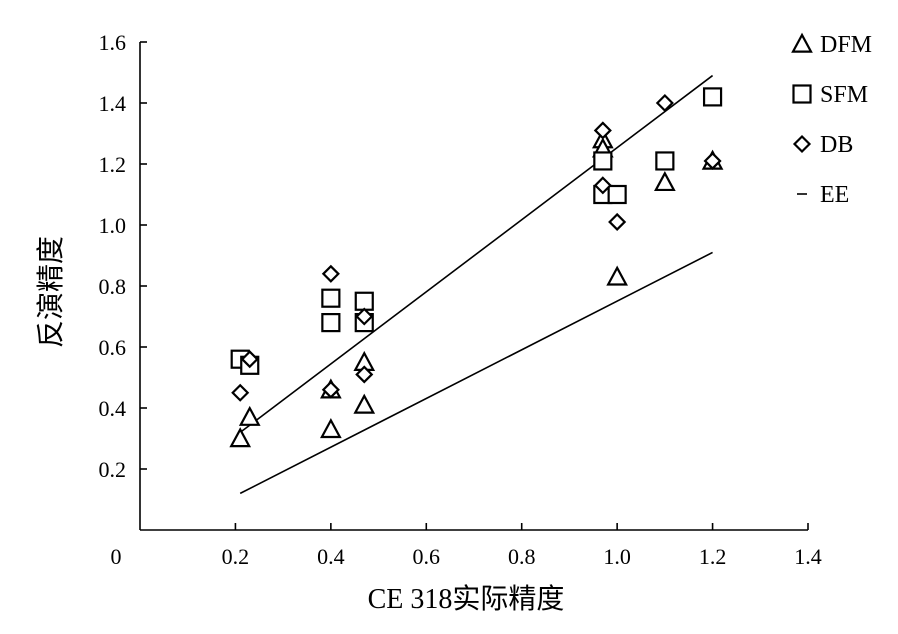  What do you see at coordinates (331, 556) in the screenshot?
I see `x-tick-label: 0.4` at bounding box center [331, 556].